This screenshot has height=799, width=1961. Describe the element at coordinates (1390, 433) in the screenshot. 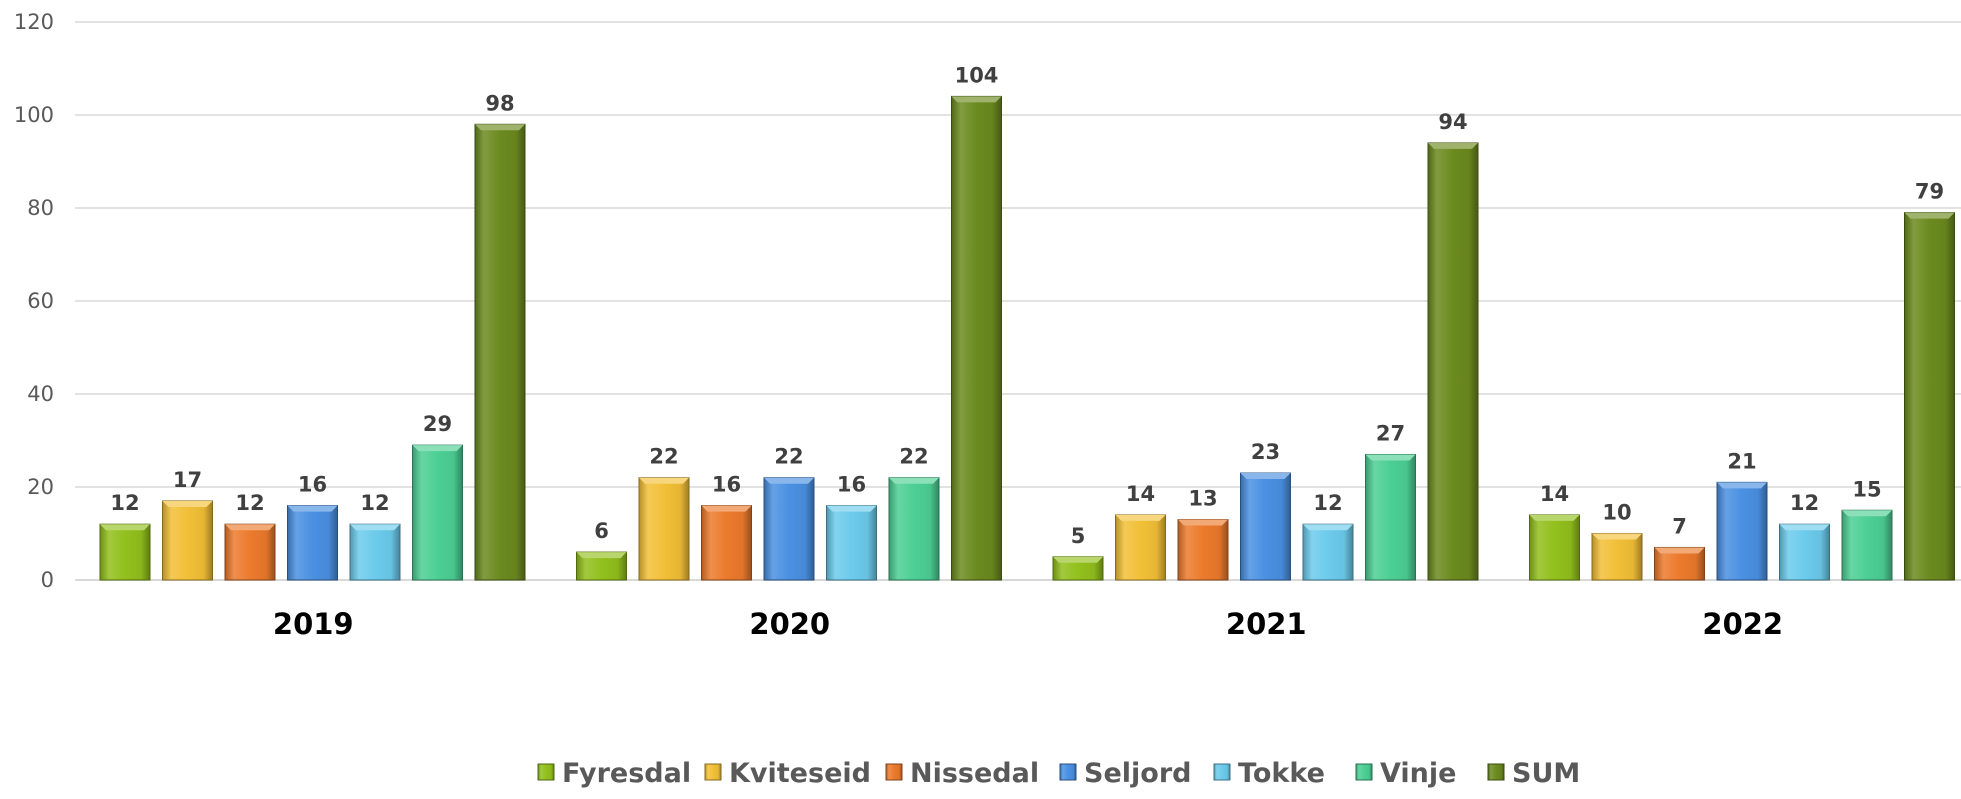

I see `data-label: 27` at that location.